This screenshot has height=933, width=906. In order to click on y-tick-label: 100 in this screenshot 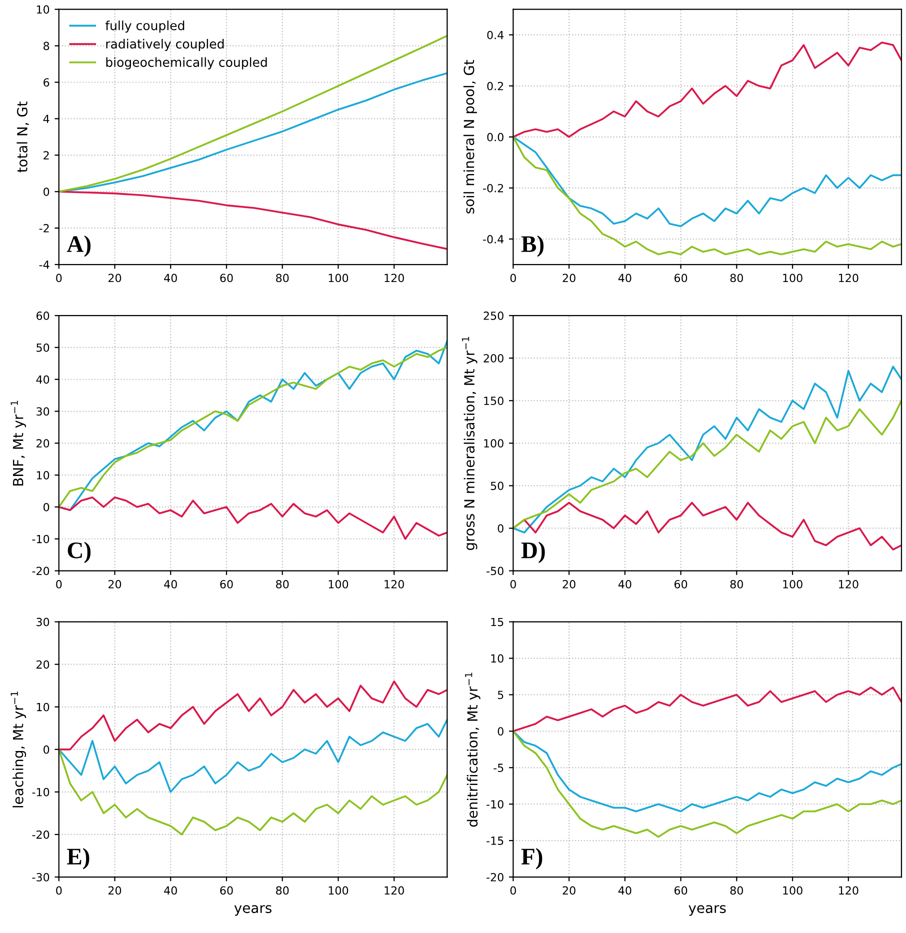, I will do `click(494, 443)`.